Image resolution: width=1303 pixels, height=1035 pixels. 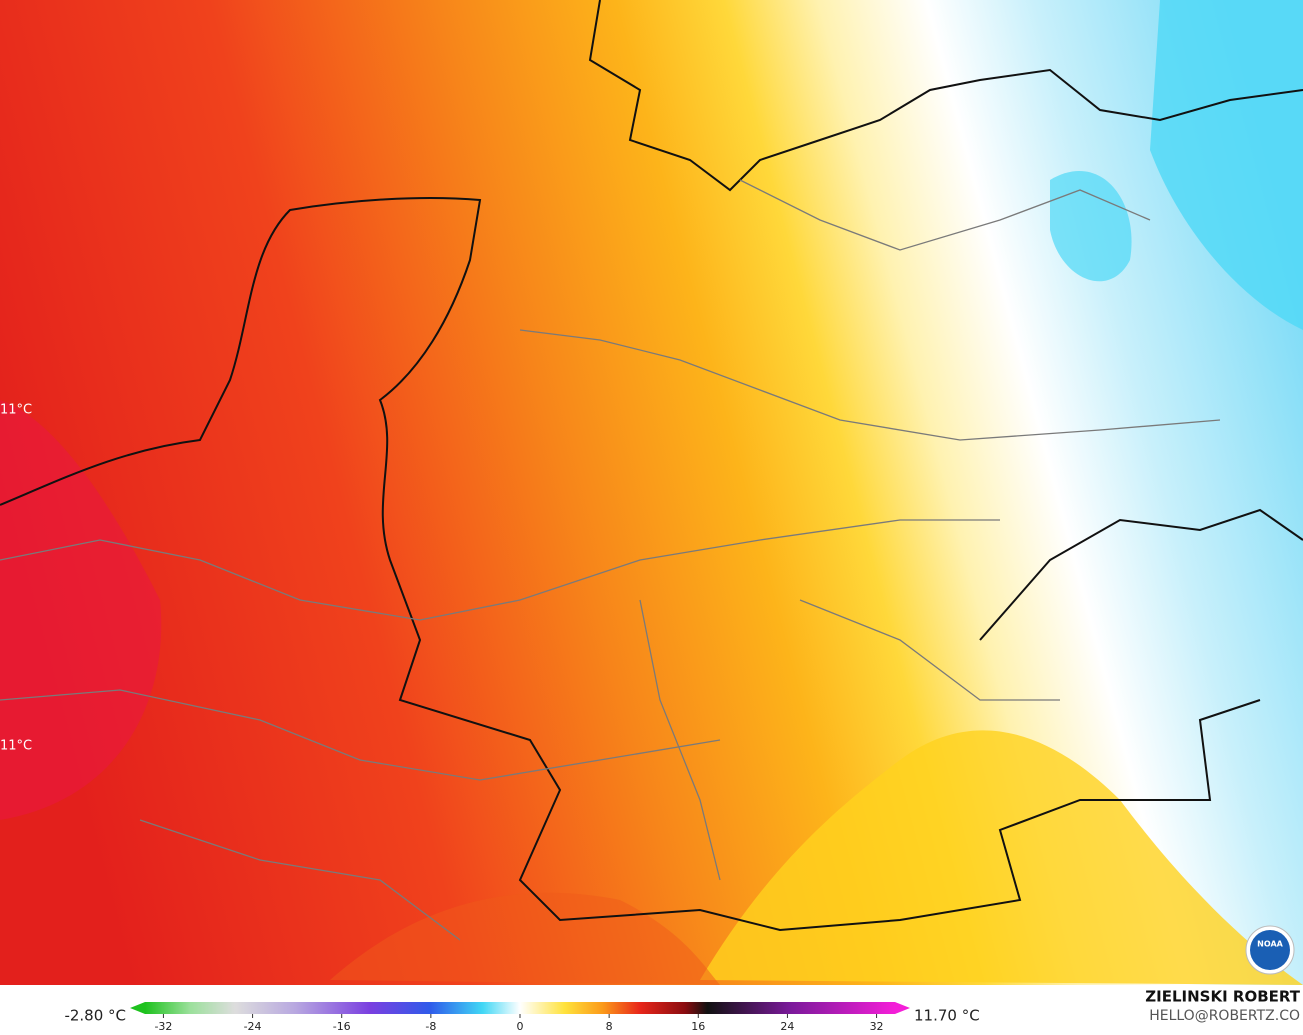 I want to click on logo-text: NOAA, so click(x=1270, y=944).